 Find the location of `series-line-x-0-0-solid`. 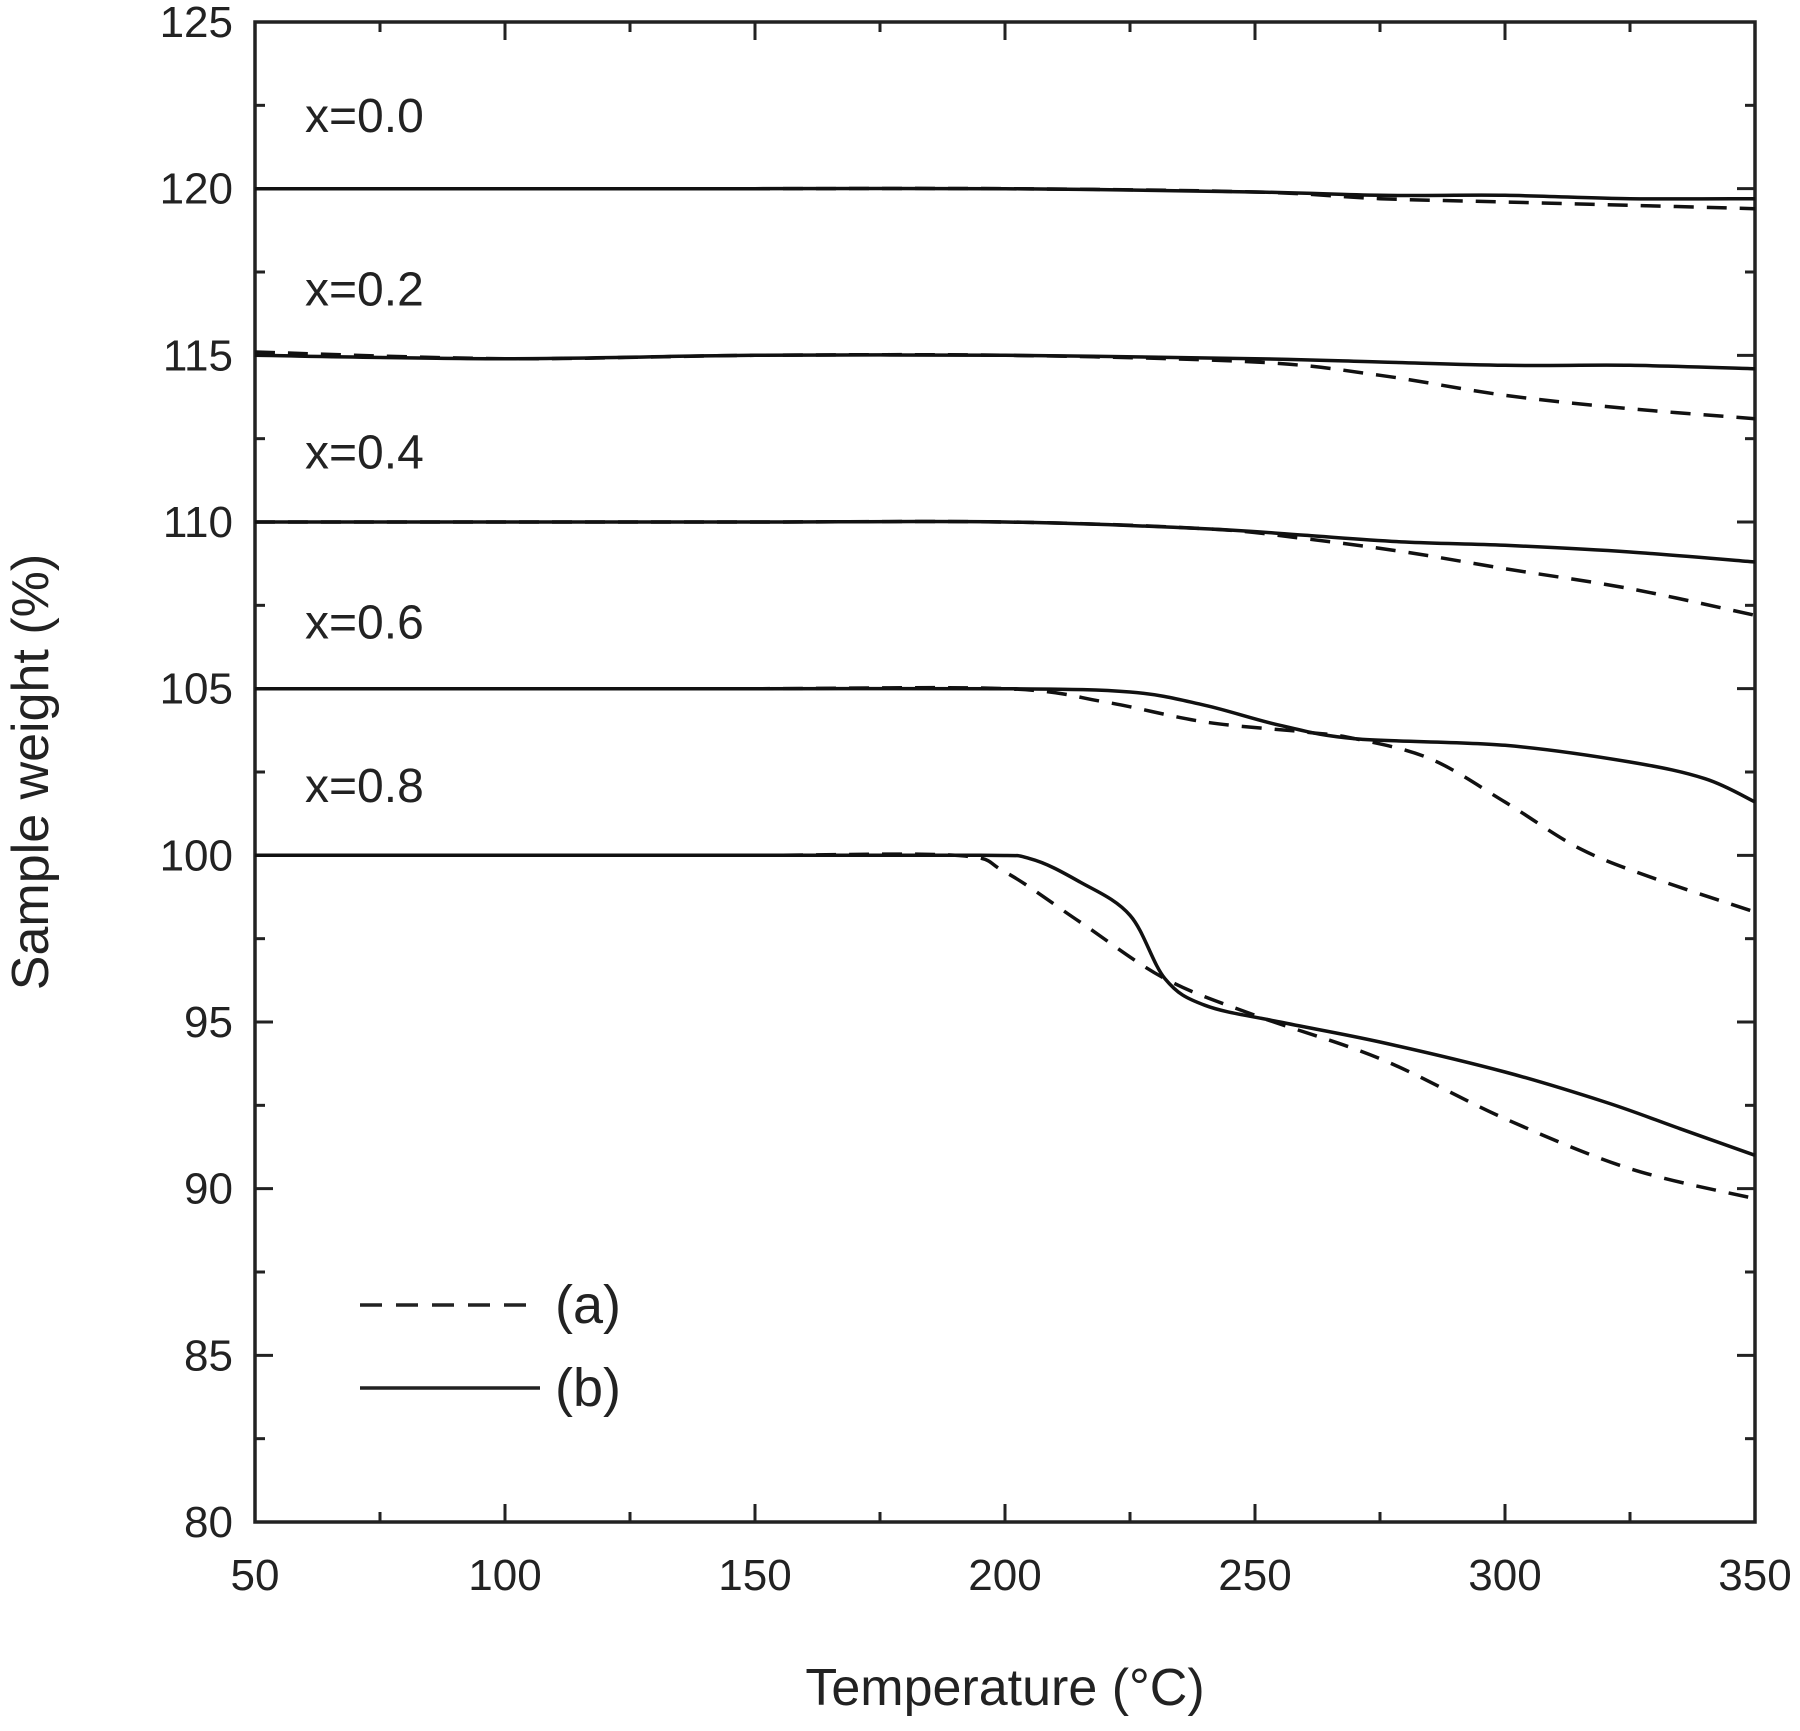

series-line-x-0-0-solid is located at coordinates (1005, 193).